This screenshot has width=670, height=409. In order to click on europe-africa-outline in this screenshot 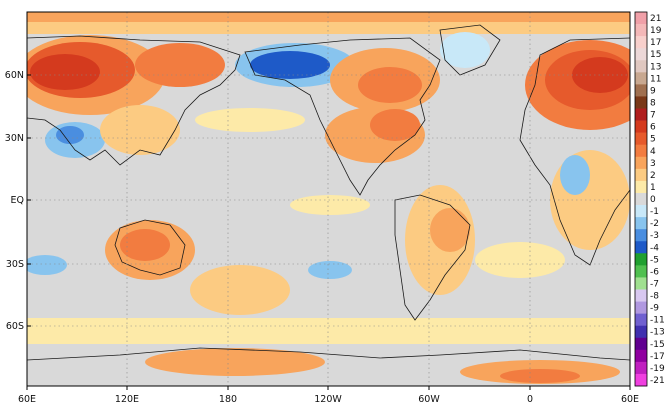, I will do `click(574, 151)`.